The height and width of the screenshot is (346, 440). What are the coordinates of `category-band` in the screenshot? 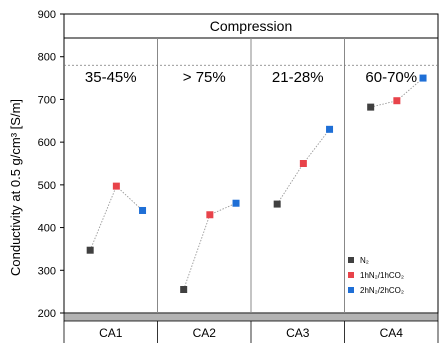 It's located at (251, 317).